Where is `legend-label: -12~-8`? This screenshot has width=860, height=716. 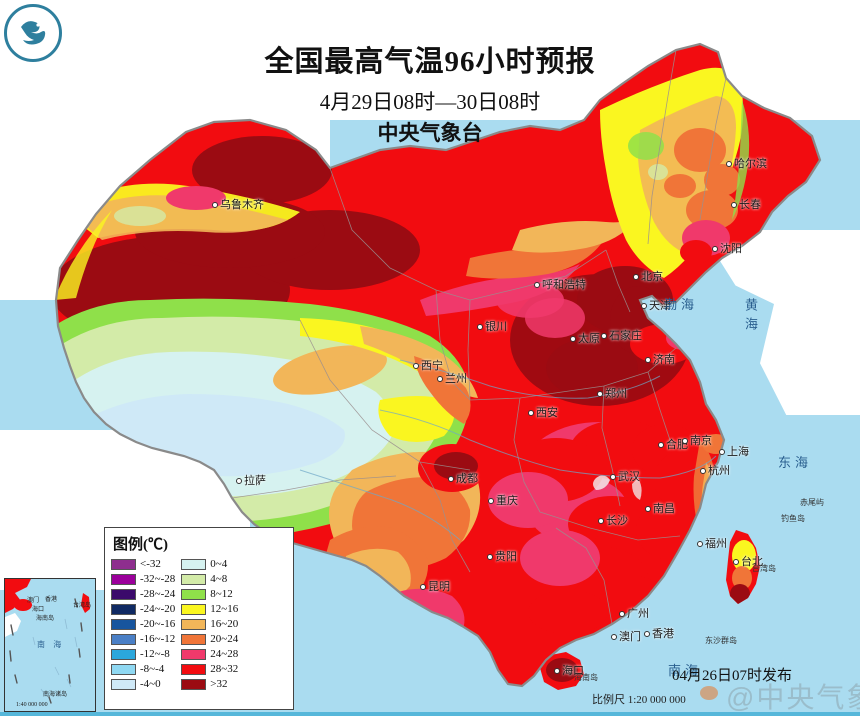 legend-label: -12~-8 is located at coordinates (155, 654).